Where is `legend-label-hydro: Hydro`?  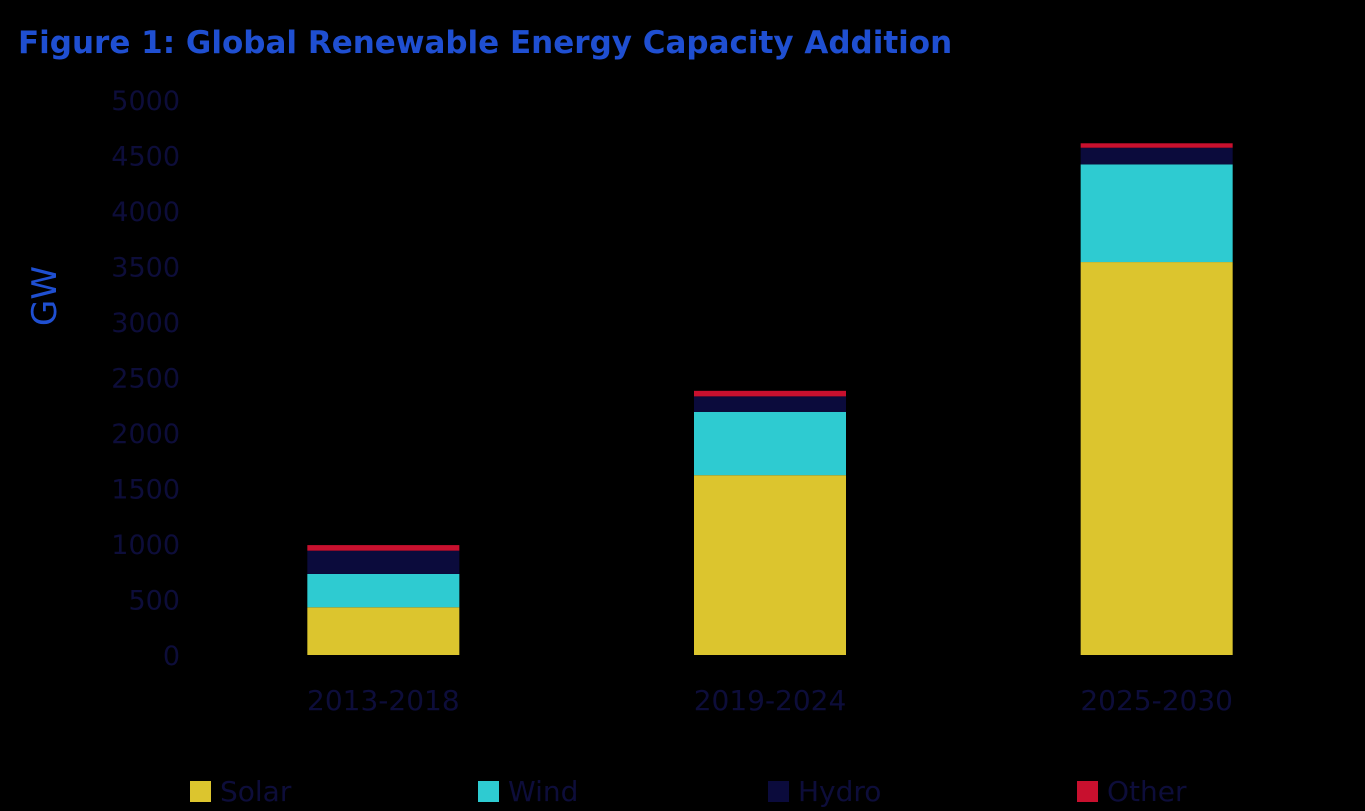
legend-label-hydro: Hydro is located at coordinates (839, 791).